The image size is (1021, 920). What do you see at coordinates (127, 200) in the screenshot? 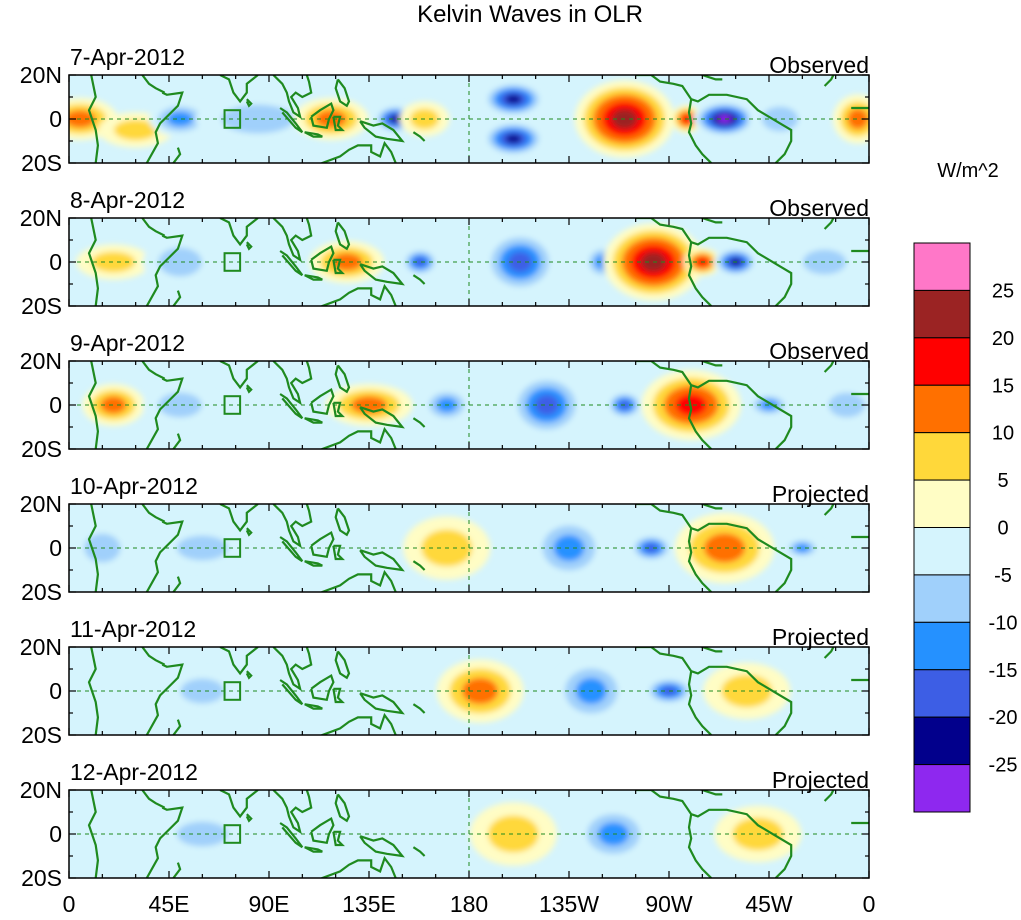
I see `panel-date: 8-Apr-2012` at bounding box center [127, 200].